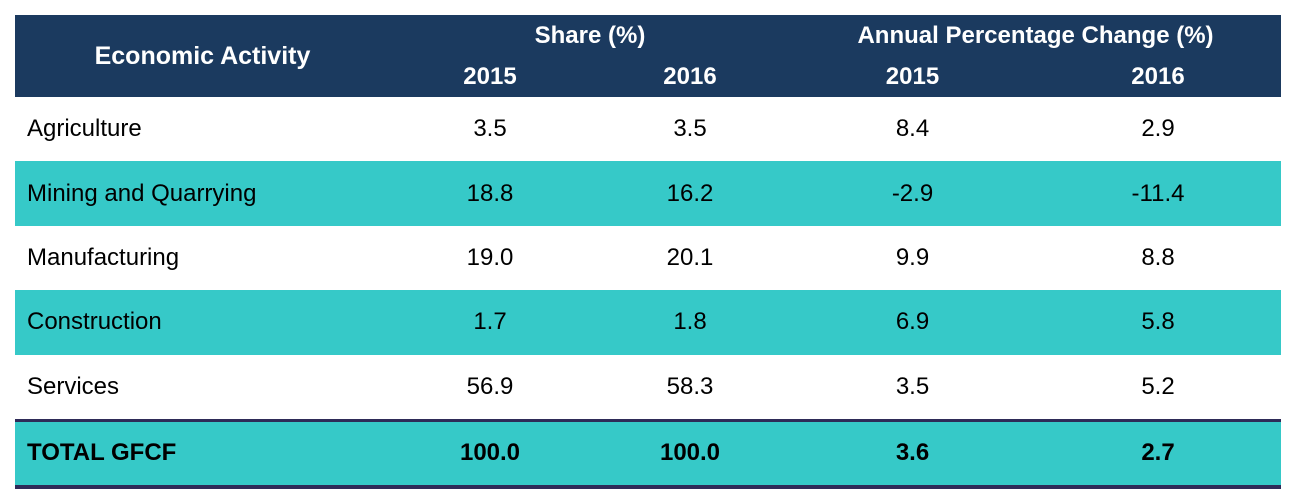 Image resolution: width=1297 pixels, height=502 pixels. What do you see at coordinates (73, 386) in the screenshot?
I see `row-activity: Services` at bounding box center [73, 386].